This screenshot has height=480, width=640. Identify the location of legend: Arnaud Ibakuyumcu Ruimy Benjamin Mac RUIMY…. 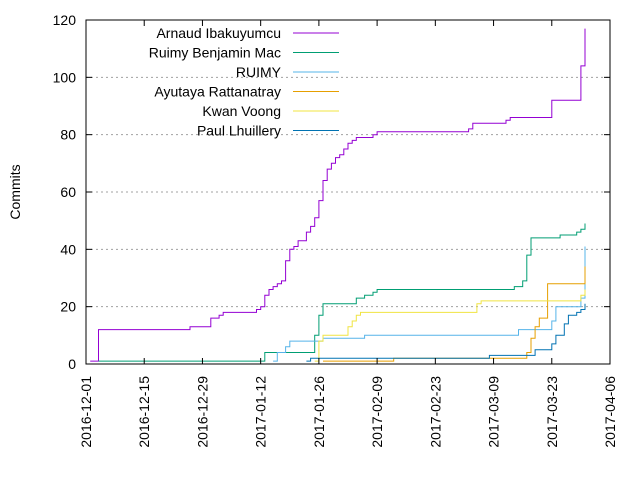
(244, 82).